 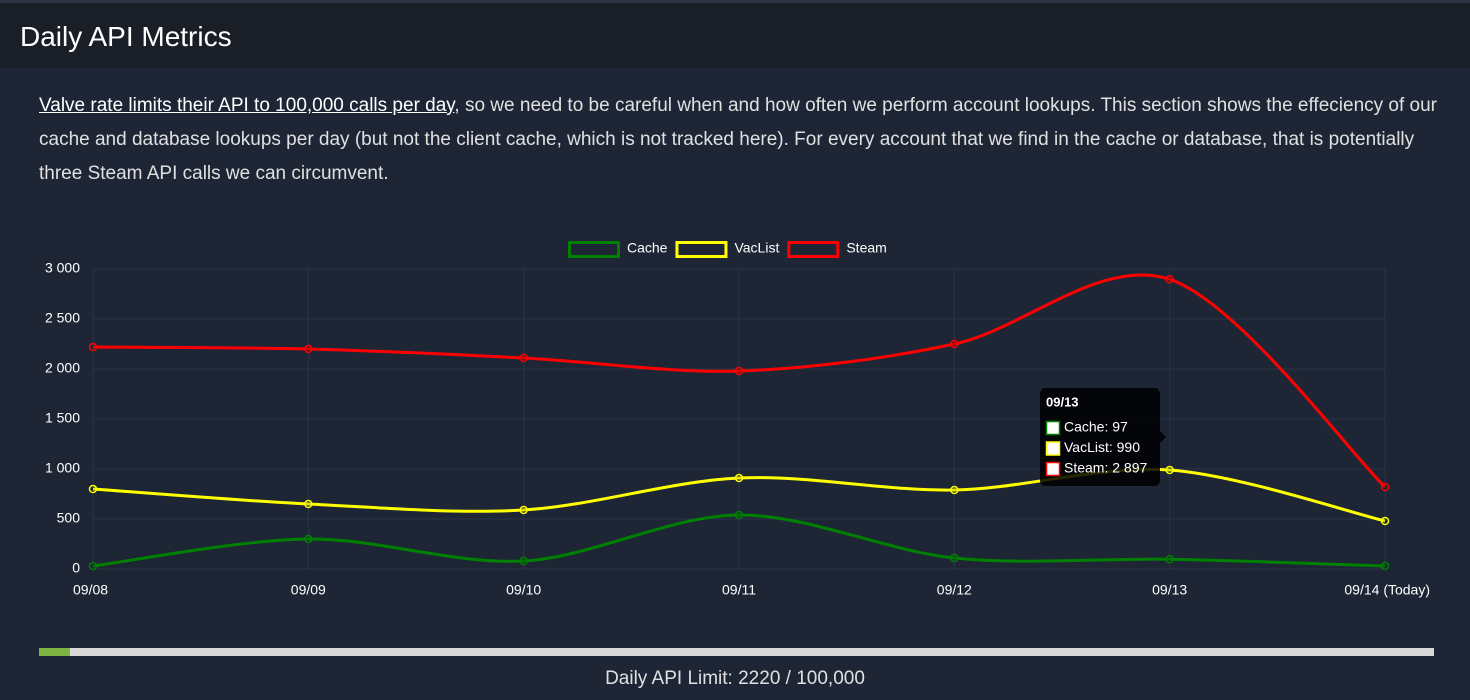 I want to click on legend-label: Cache, so click(x=647, y=248).